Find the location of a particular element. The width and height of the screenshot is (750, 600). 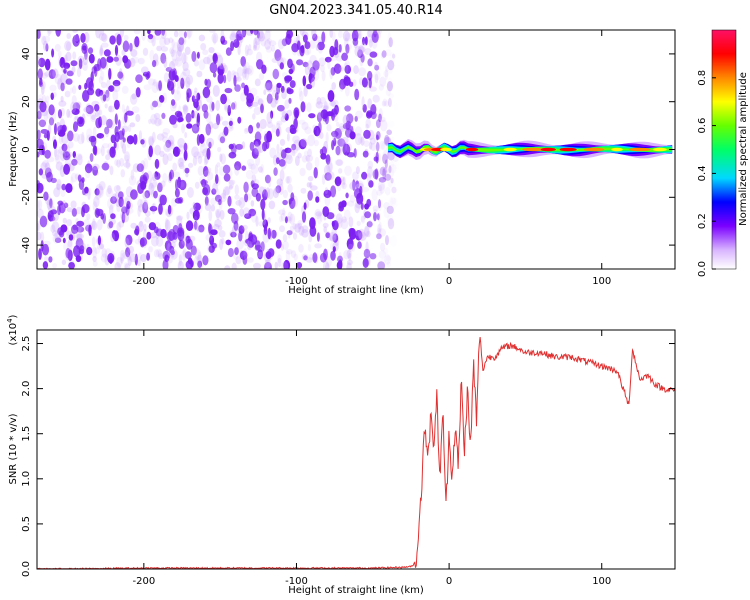

colorbar-tick-label: 0.8 is located at coordinates (702, 78).